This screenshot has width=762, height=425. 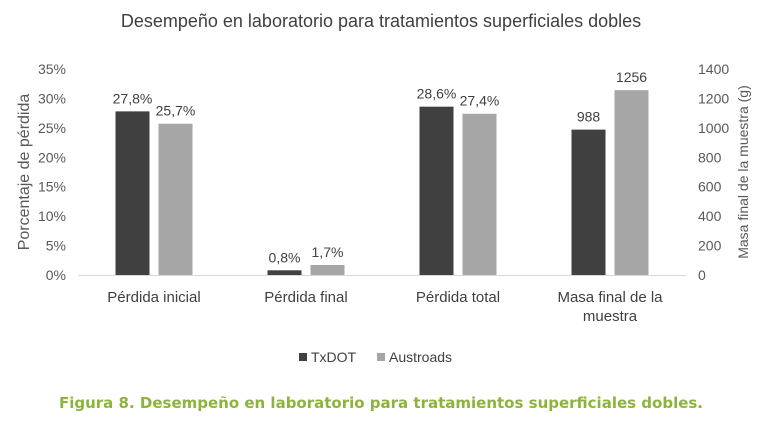 I want to click on x-category-label: muestra, so click(x=610, y=316).